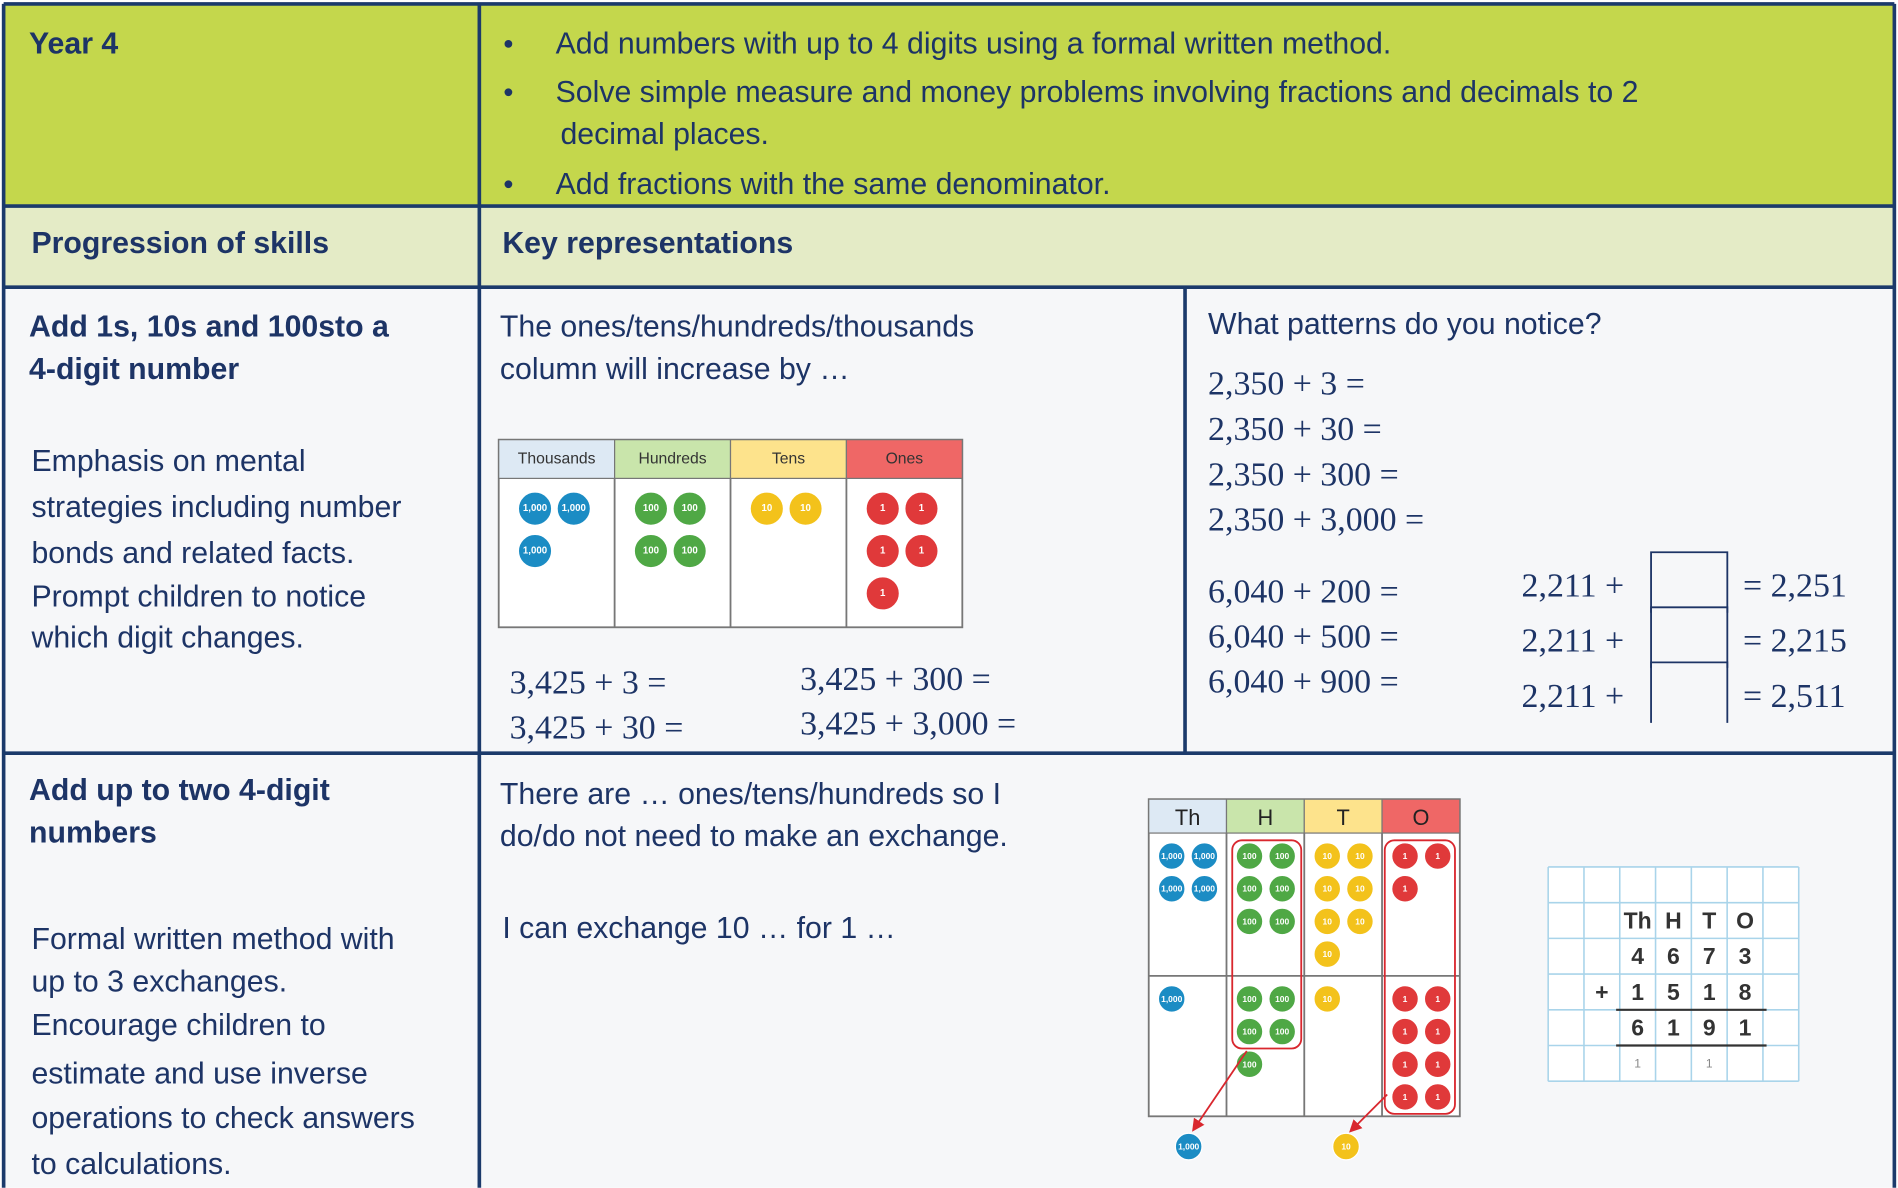 This screenshot has width=1898, height=1188. Describe the element at coordinates (1187, 817) in the screenshot. I see `pv-heading: Th` at that location.